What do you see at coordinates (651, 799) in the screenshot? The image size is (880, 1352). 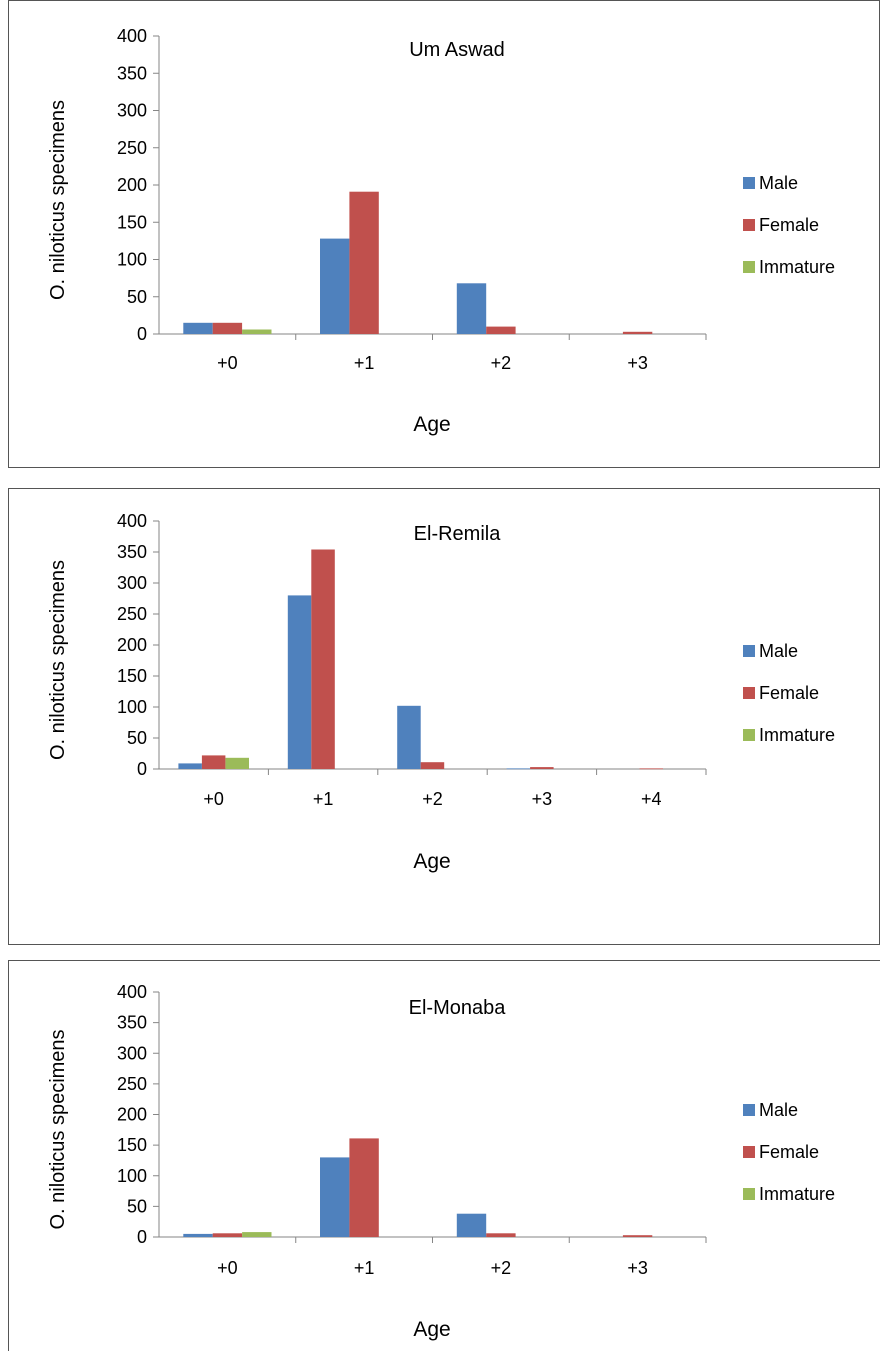 I see `x-tick-label: +4` at bounding box center [651, 799].